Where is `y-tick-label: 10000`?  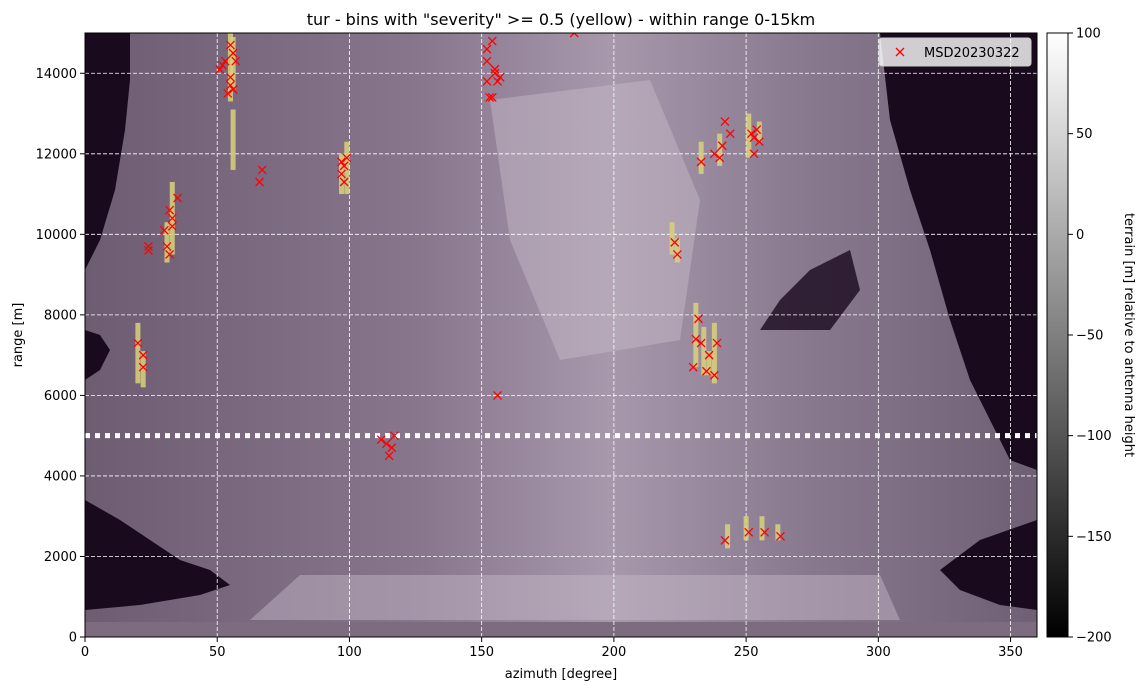
y-tick-label: 10000 is located at coordinates (56, 235).